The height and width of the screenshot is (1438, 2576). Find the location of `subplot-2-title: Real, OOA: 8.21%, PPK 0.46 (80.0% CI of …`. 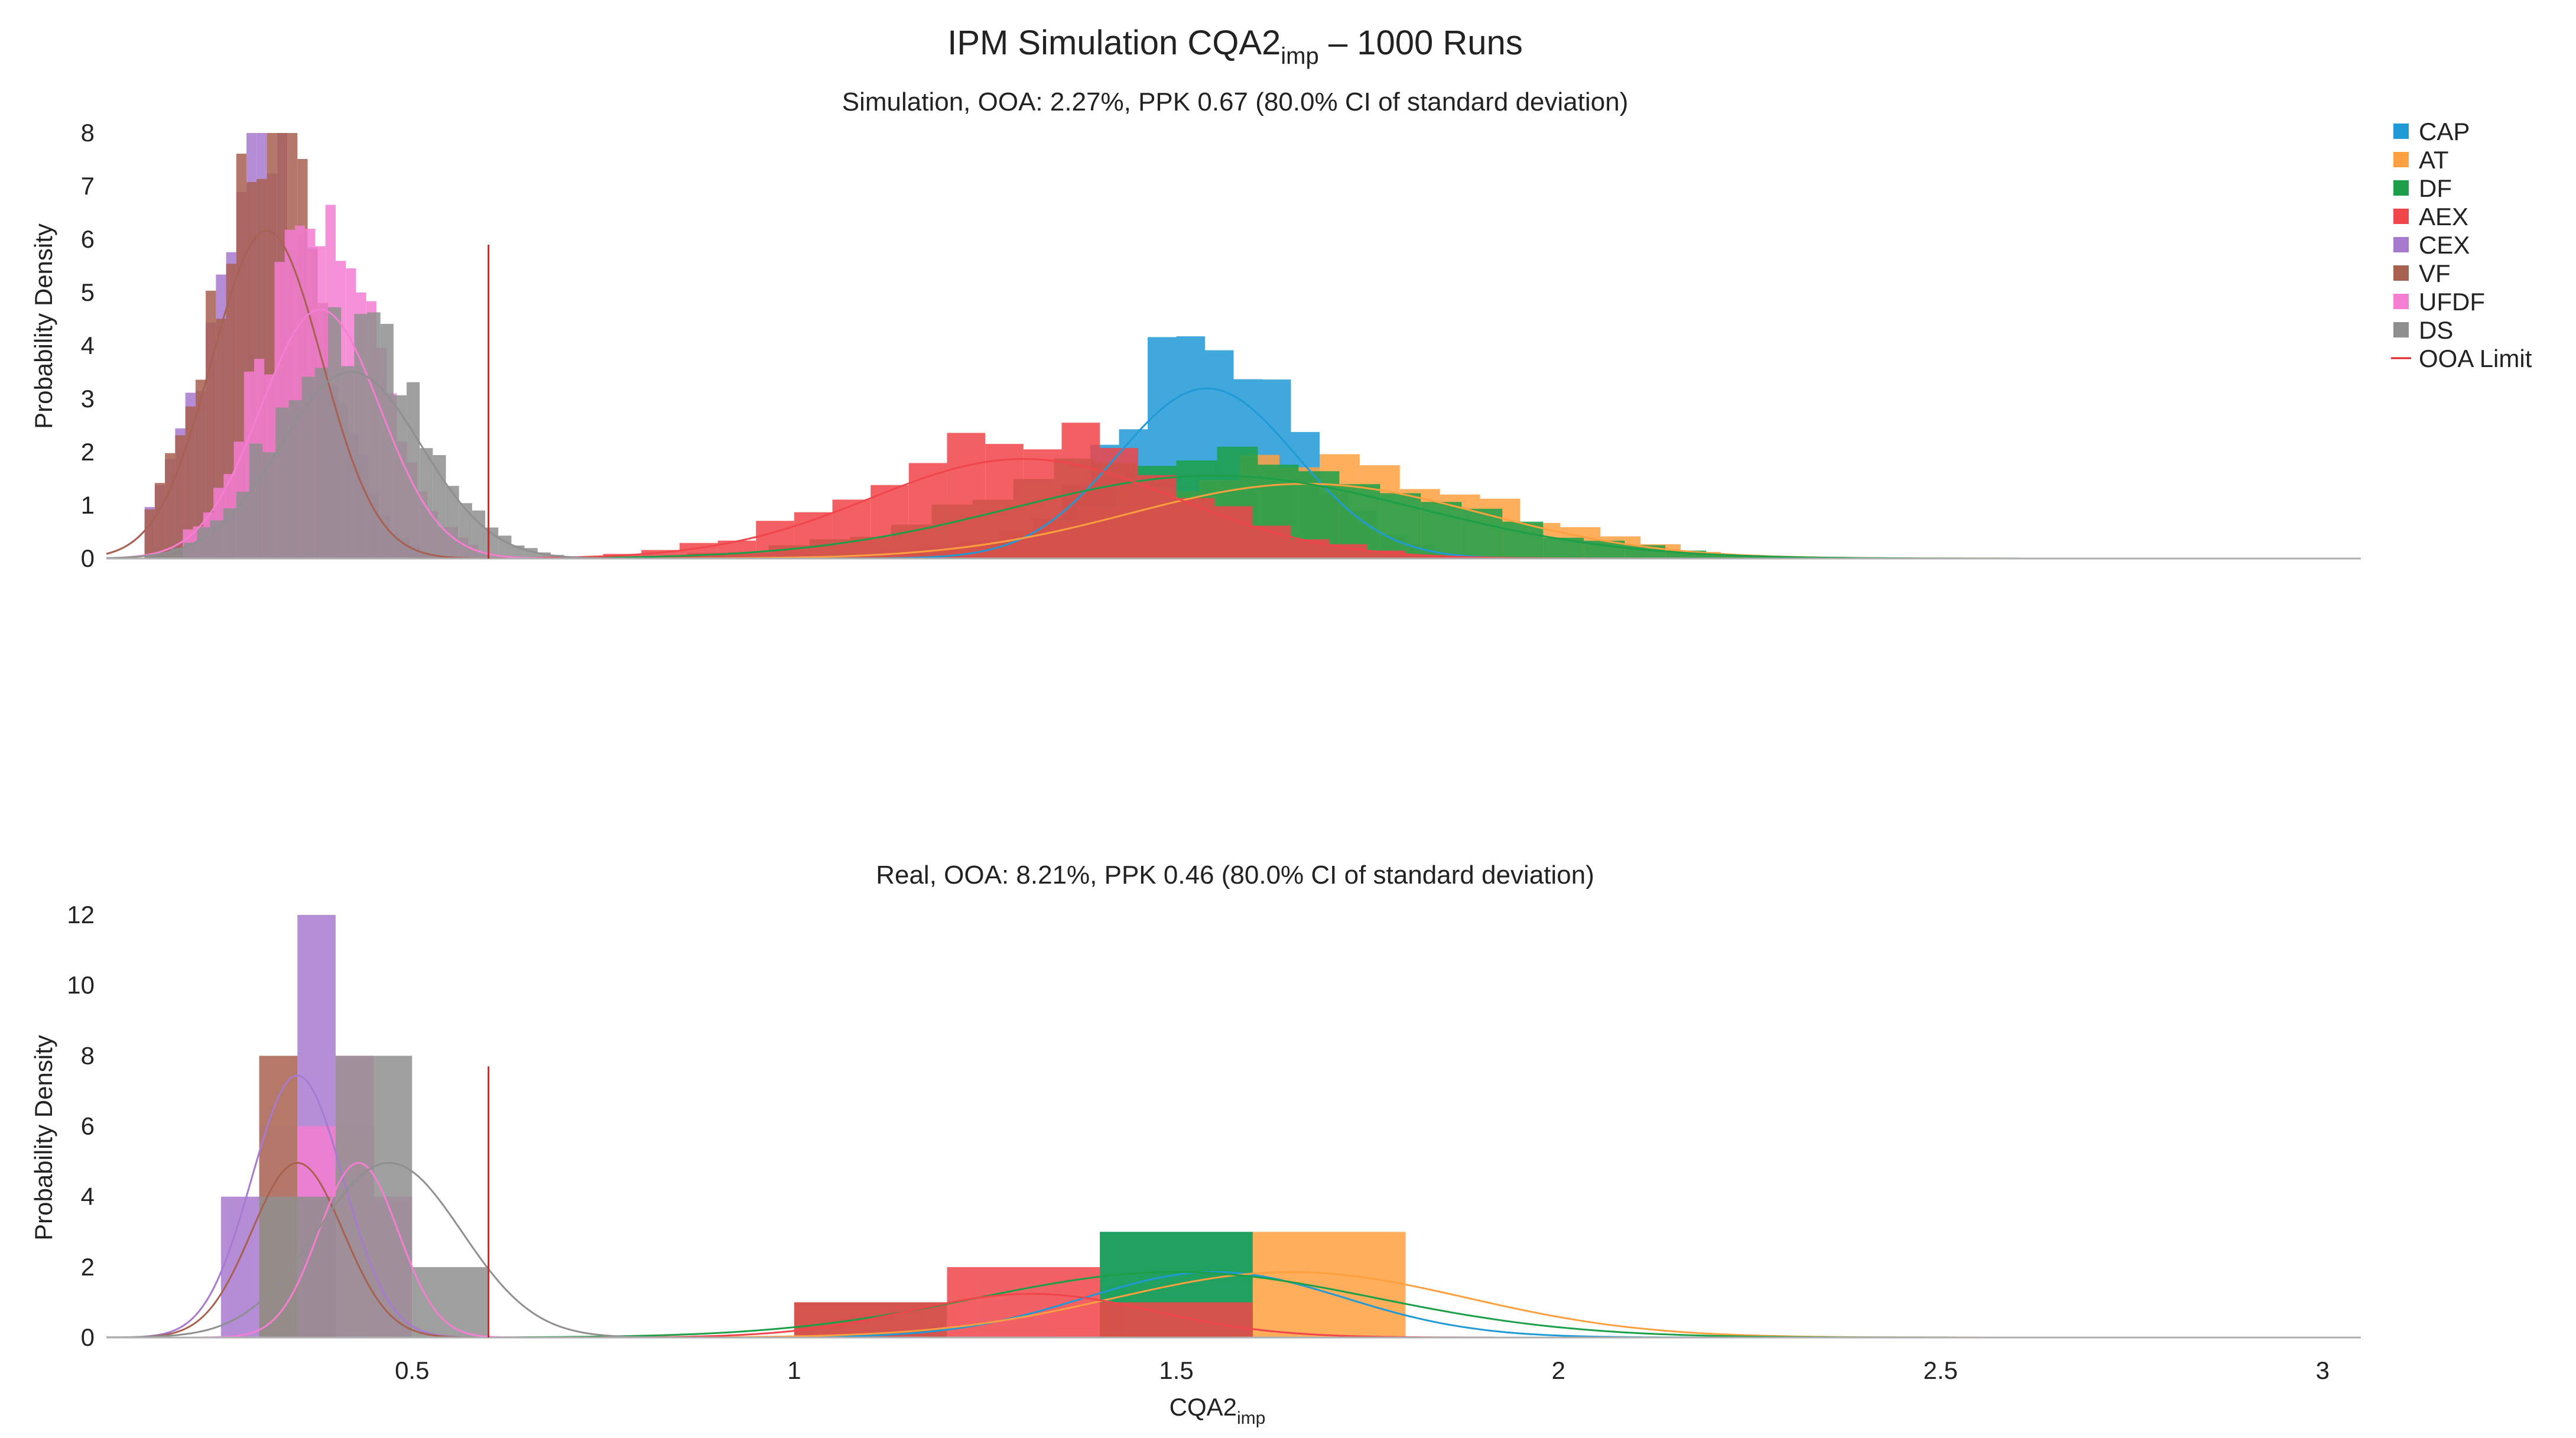

subplot-2-title: Real, OOA: 8.21%, PPK 0.46 (80.0% CI of … is located at coordinates (1235, 875).